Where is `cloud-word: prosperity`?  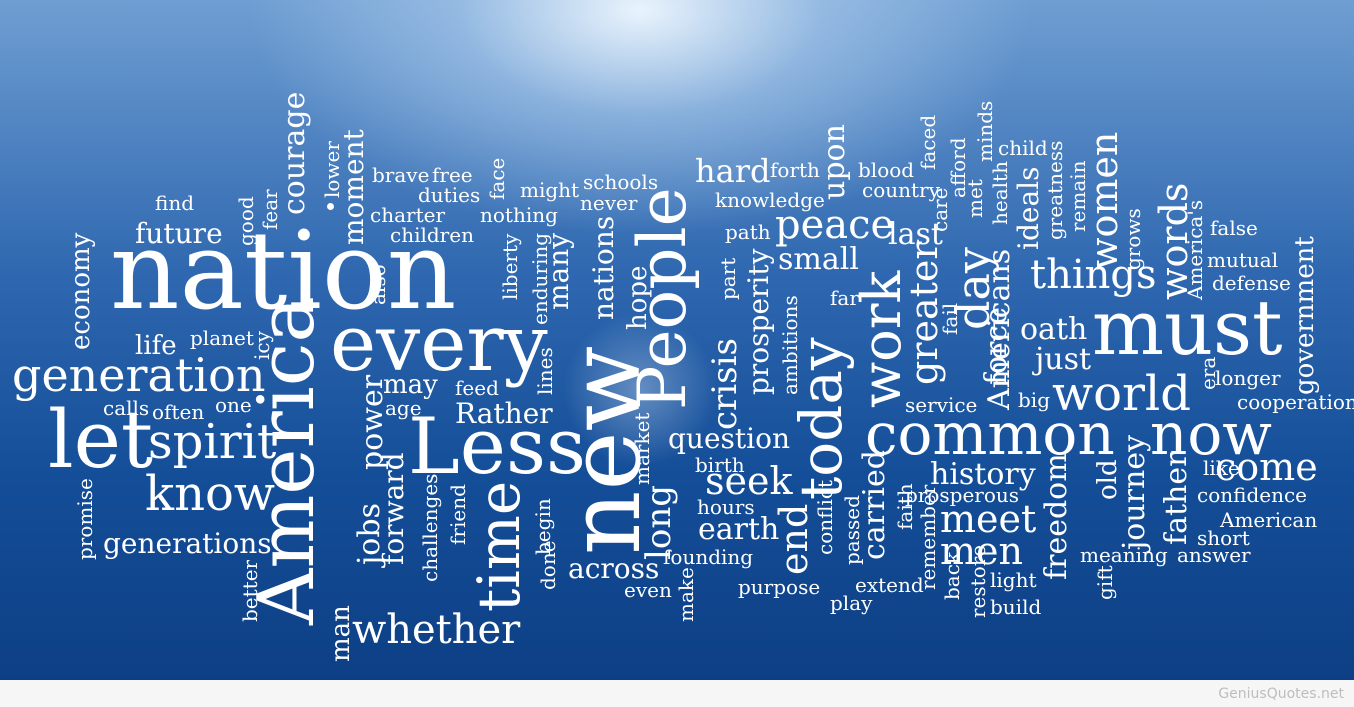 cloud-word: prosperity is located at coordinates (758, 321).